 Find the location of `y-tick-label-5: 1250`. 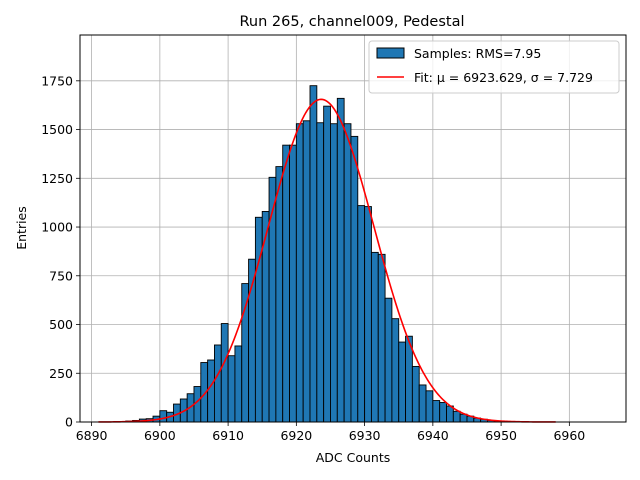

y-tick-label-5: 1250 is located at coordinates (57, 178).